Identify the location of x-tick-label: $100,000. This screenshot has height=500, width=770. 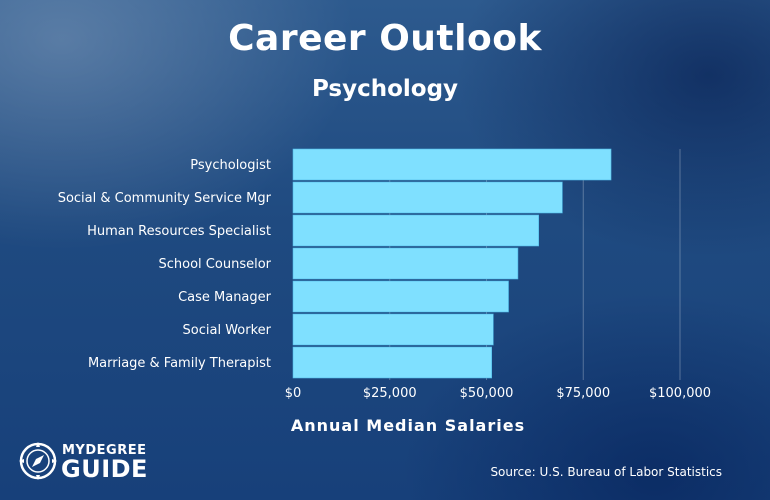
(680, 393).